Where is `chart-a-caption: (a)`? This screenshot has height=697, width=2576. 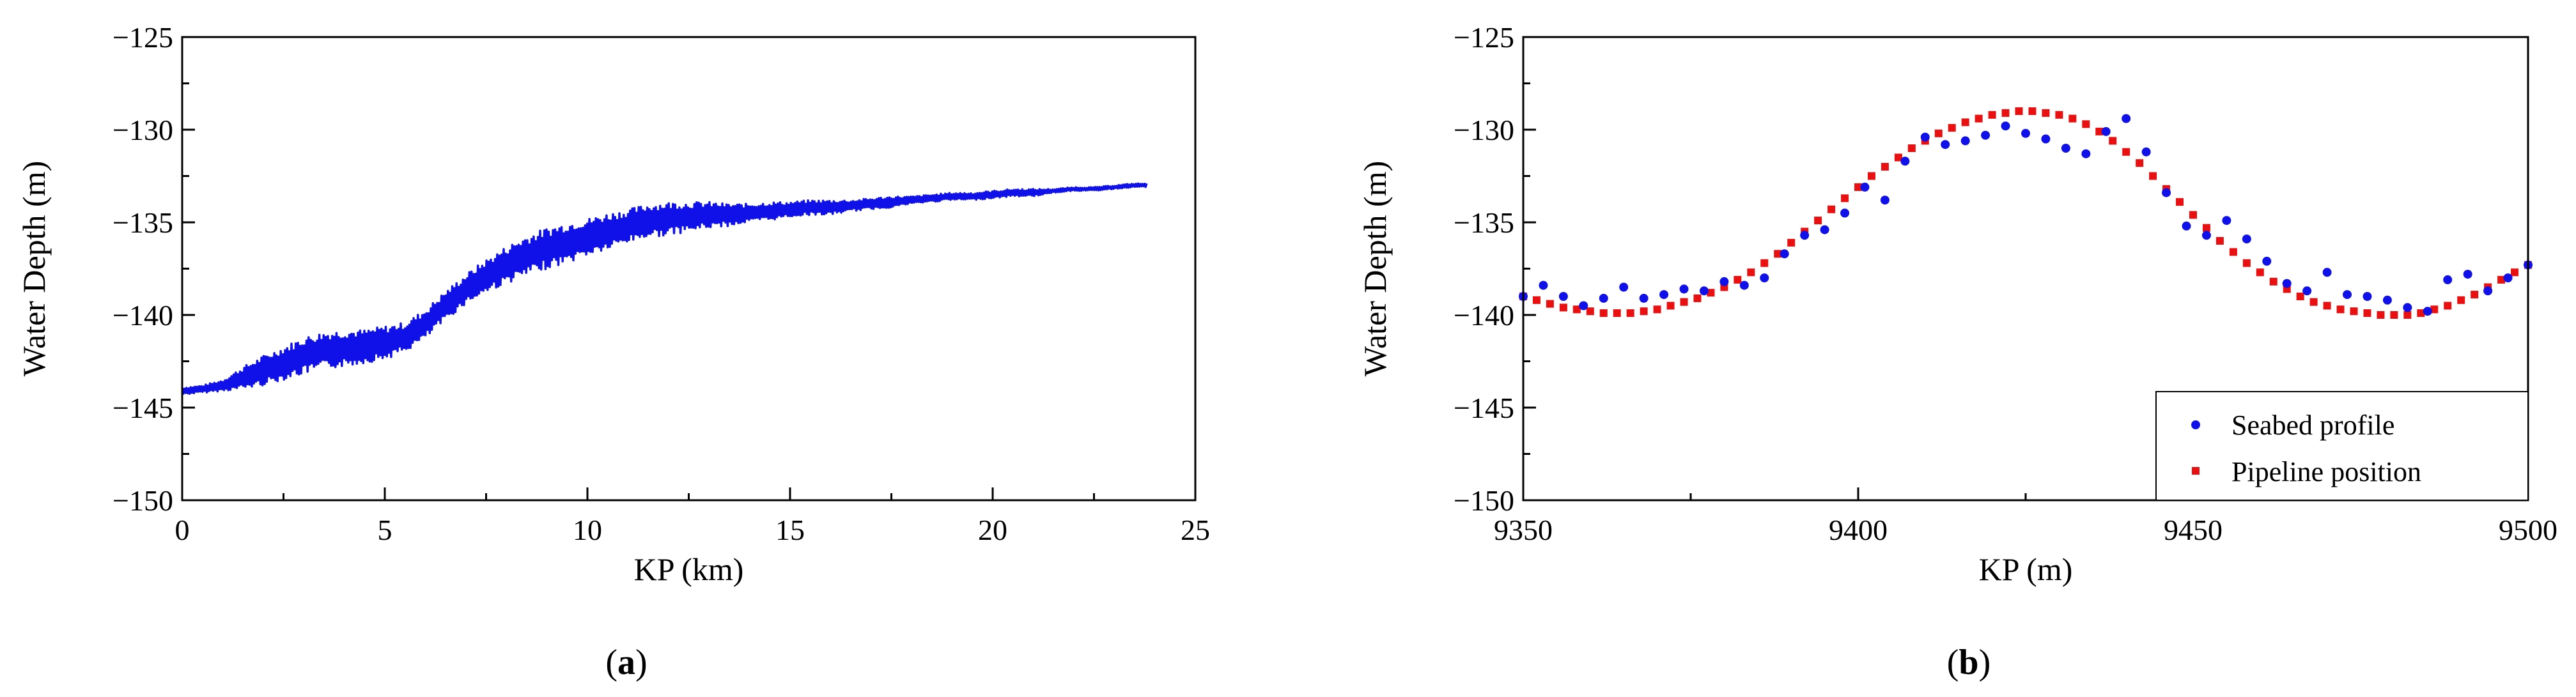
chart-a-caption: (a) is located at coordinates (626, 662).